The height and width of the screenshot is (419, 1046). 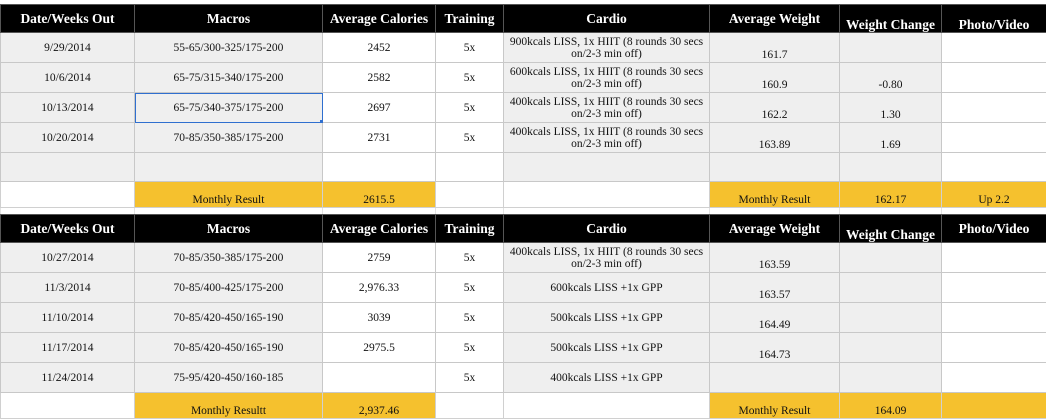 What do you see at coordinates (775, 378) in the screenshot?
I see `cell-weight` at bounding box center [775, 378].